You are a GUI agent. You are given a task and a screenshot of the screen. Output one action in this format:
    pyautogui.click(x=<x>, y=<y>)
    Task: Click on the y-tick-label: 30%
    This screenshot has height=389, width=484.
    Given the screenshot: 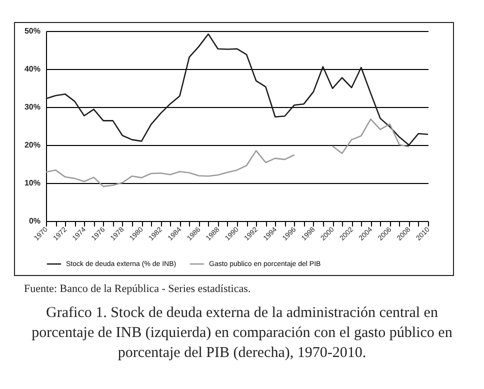 What is the action you would take?
    pyautogui.click(x=32, y=107)
    